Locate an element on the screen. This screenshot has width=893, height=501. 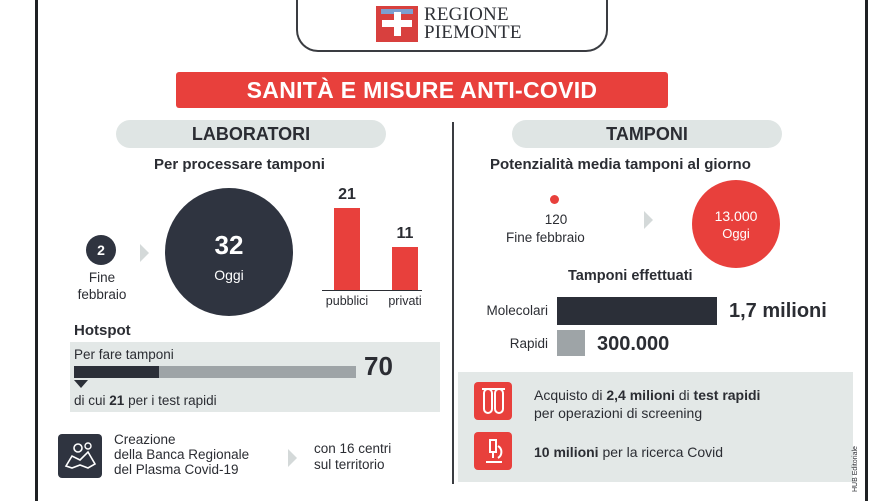
hotspot-progress-fill is located at coordinates (116, 372).